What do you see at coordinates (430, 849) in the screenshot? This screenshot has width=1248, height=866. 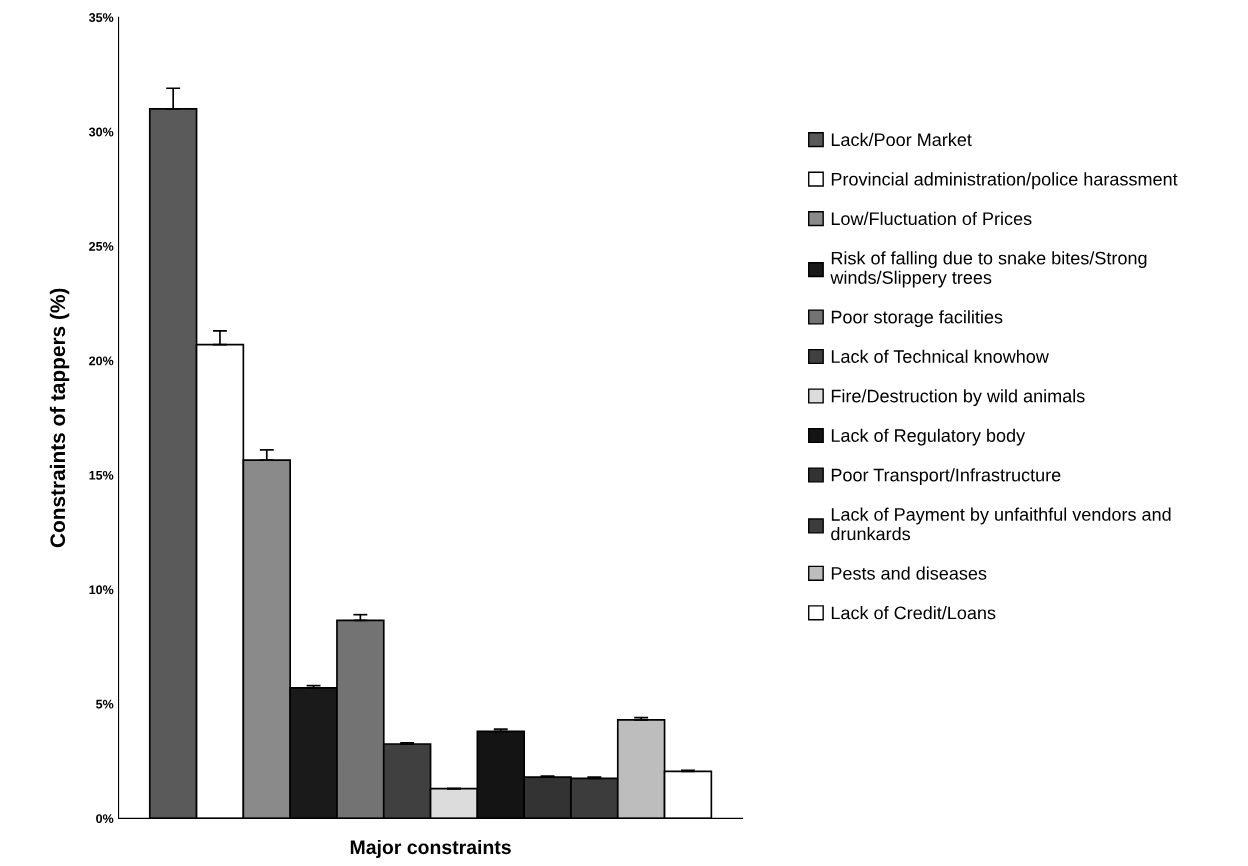 I see `x-axis-title: Major constraints` at bounding box center [430, 849].